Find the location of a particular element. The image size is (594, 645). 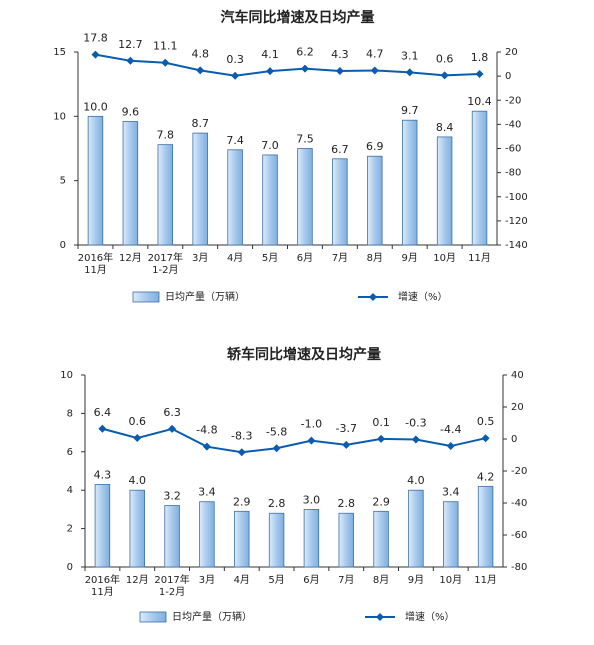

x-tick-label: 5月 is located at coordinates (270, 258).